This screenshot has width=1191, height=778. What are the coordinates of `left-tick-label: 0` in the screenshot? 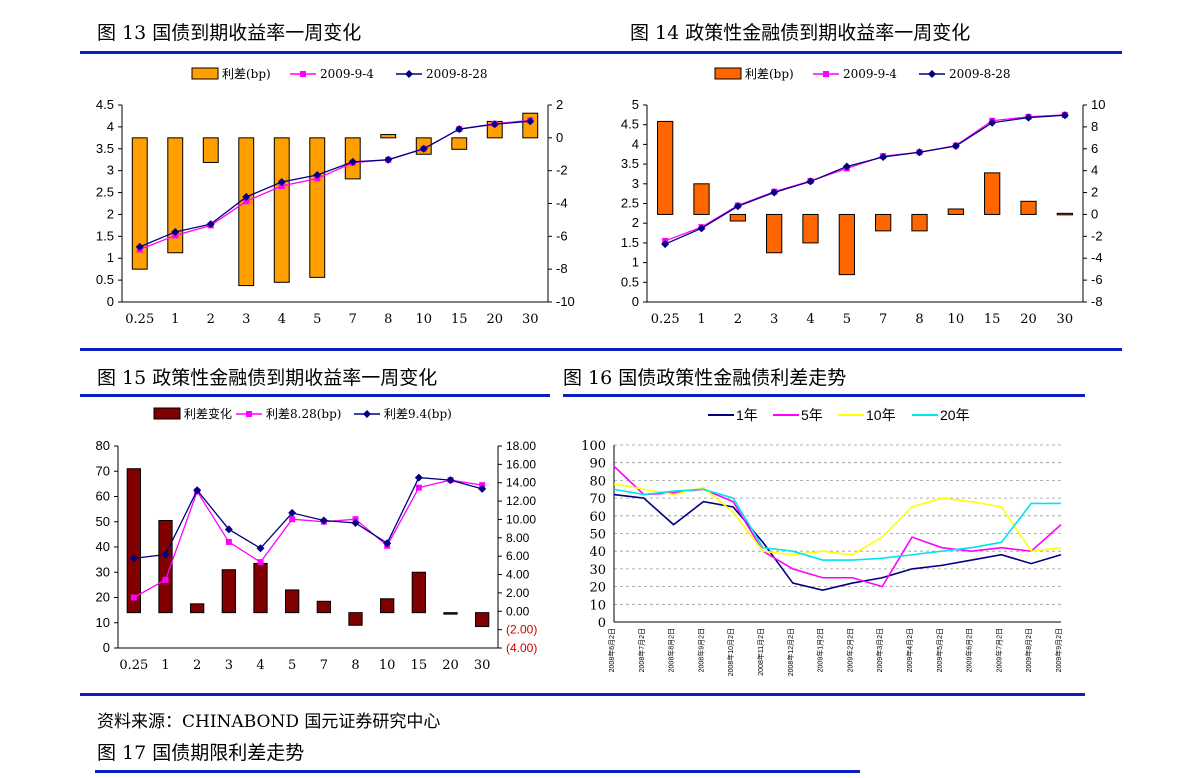 It's located at (110, 301).